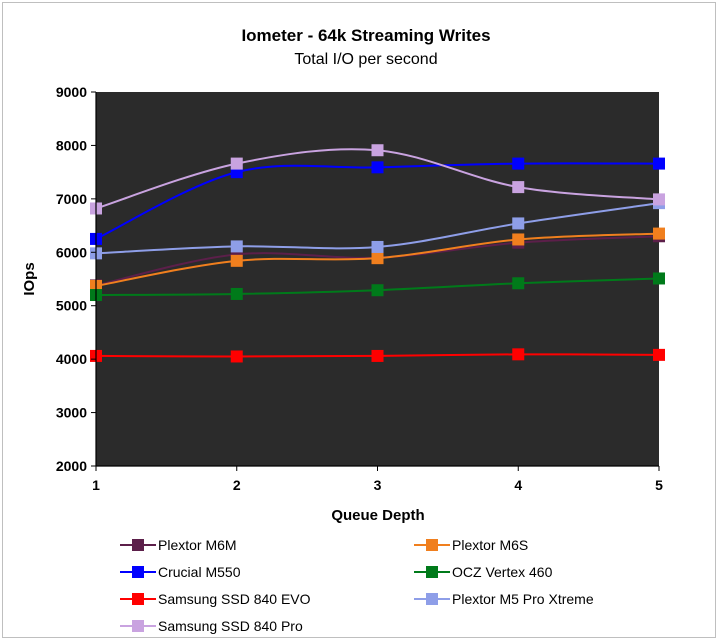 This screenshot has height=642, width=720. I want to click on legend-item: Crucial M550, so click(180, 572).